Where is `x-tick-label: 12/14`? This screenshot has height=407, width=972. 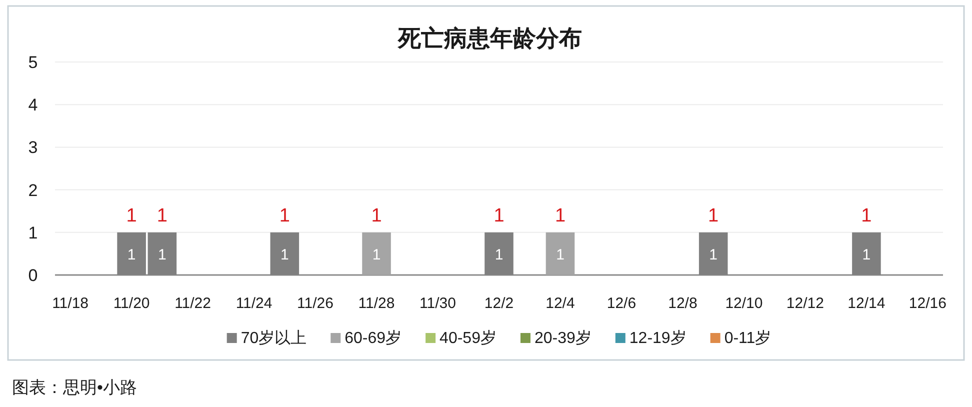
x-tick-label: 12/14 is located at coordinates (867, 303).